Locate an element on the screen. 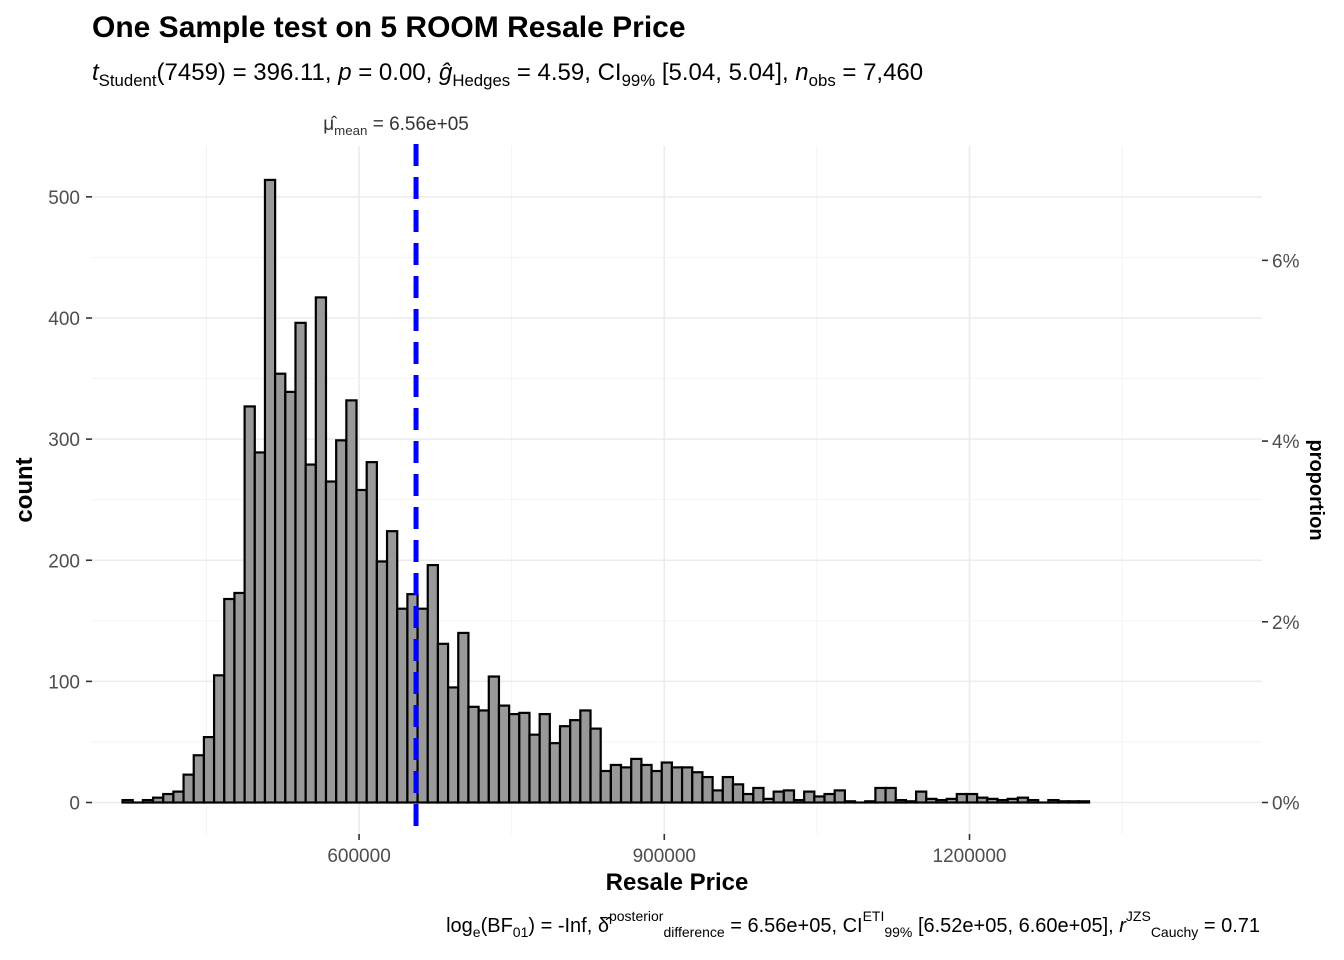 Image resolution: width=1344 pixels, height=960 pixels. n-value: = 7,460 is located at coordinates (879, 72).